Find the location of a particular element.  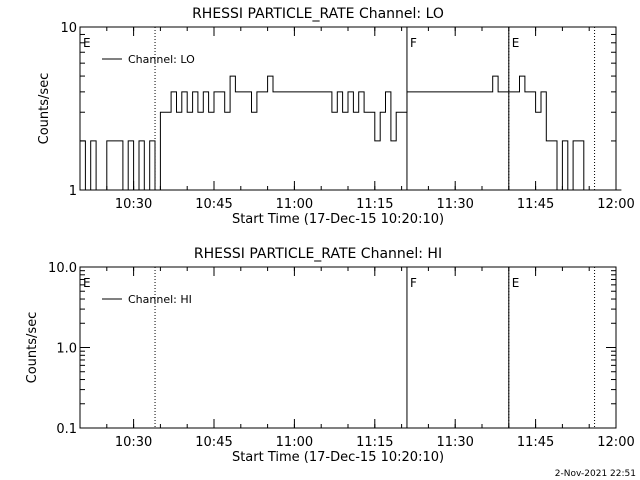

chart-title: RHESSI PARTICLE_RATE Channel: LO is located at coordinates (318, 14).